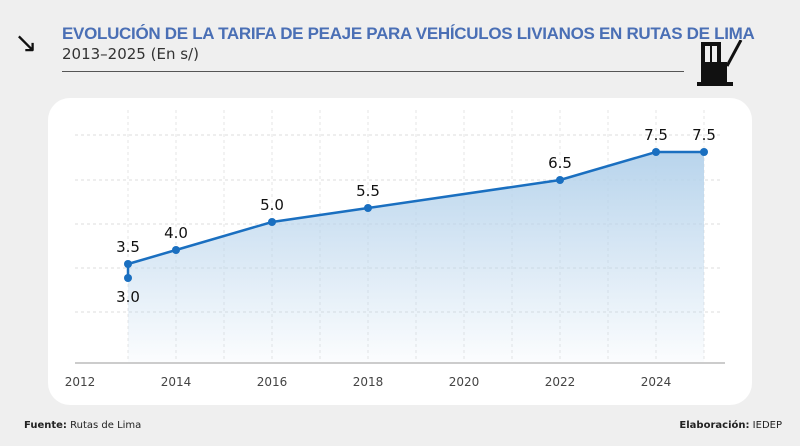 The image size is (800, 446). What do you see at coordinates (656, 382) in the screenshot?
I see `x-tick-label: 2024` at bounding box center [656, 382].